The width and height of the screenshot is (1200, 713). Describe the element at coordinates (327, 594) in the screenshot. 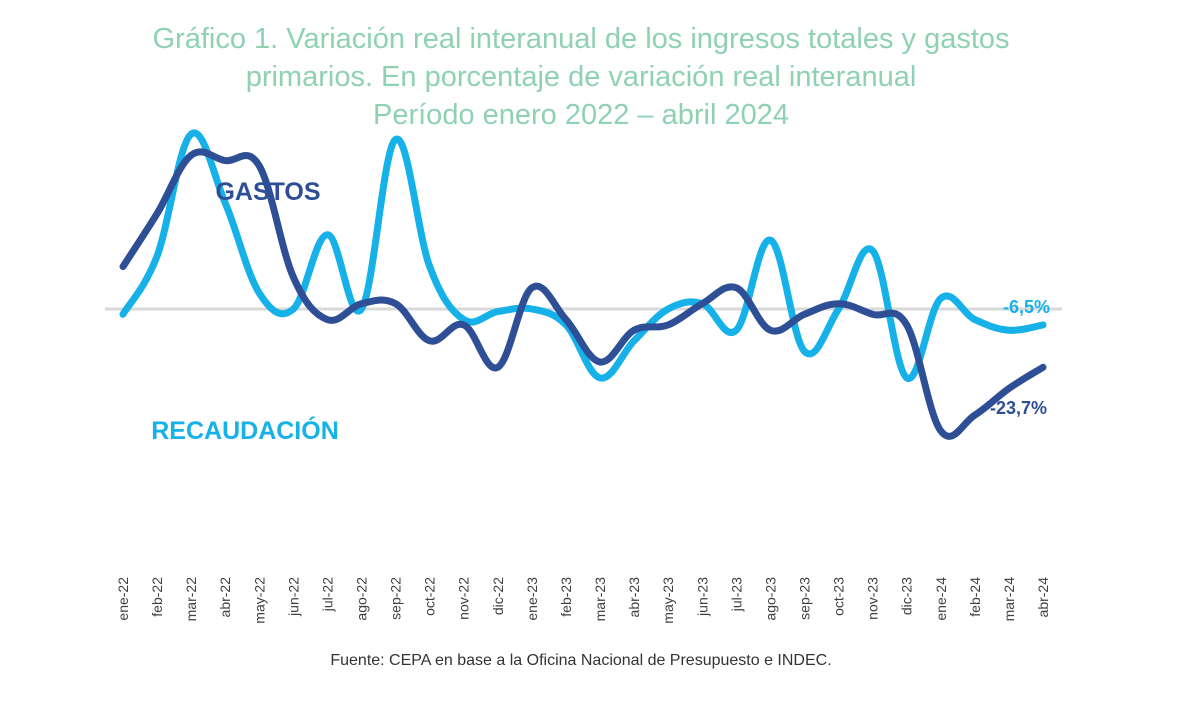

I see `x-tick-label: jul-22` at that location.